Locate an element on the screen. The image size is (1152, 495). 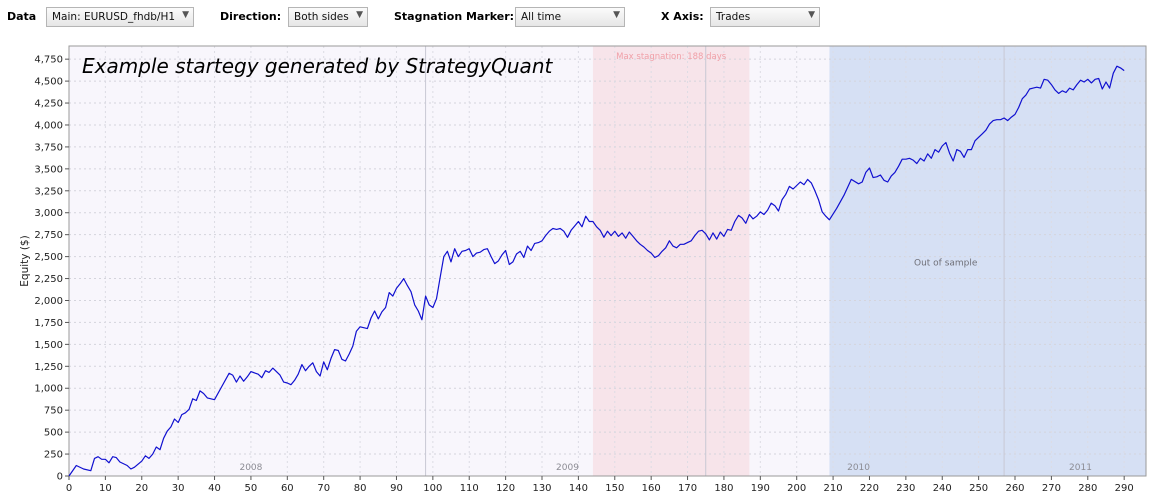
x-tick-label: 40 is located at coordinates (214, 488).